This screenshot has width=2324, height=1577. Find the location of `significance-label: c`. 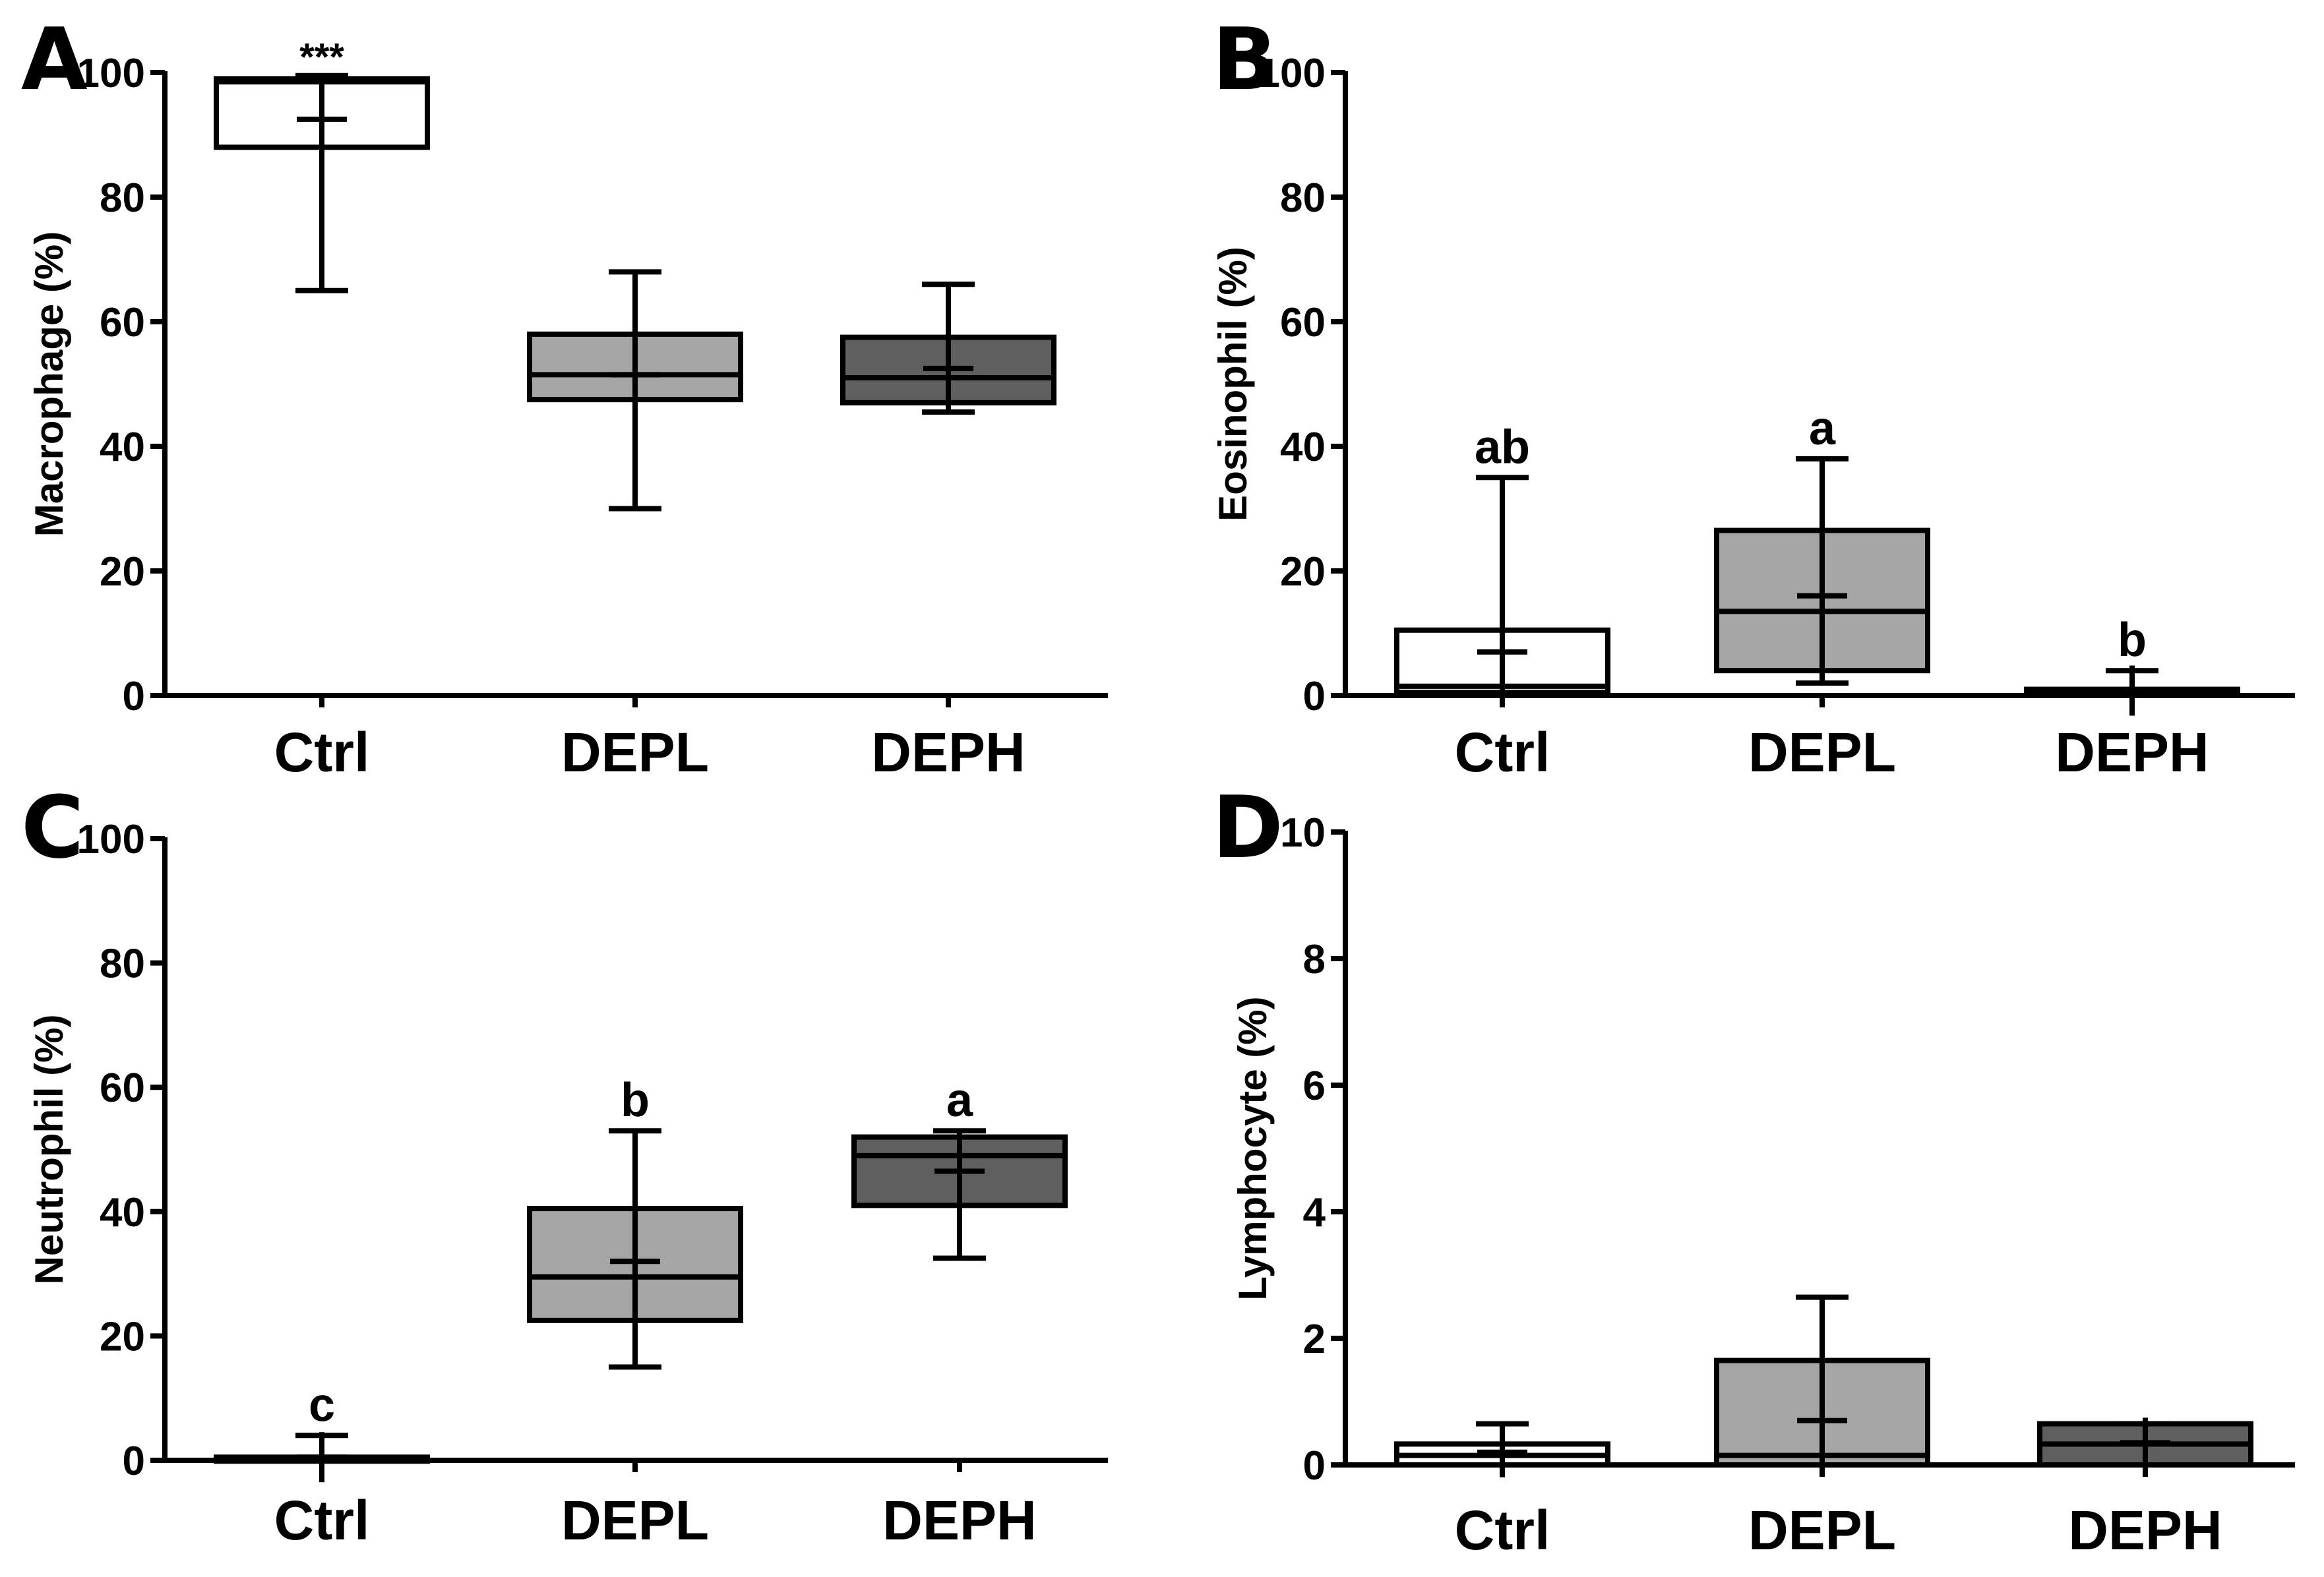

significance-label: c is located at coordinates (322, 1405).